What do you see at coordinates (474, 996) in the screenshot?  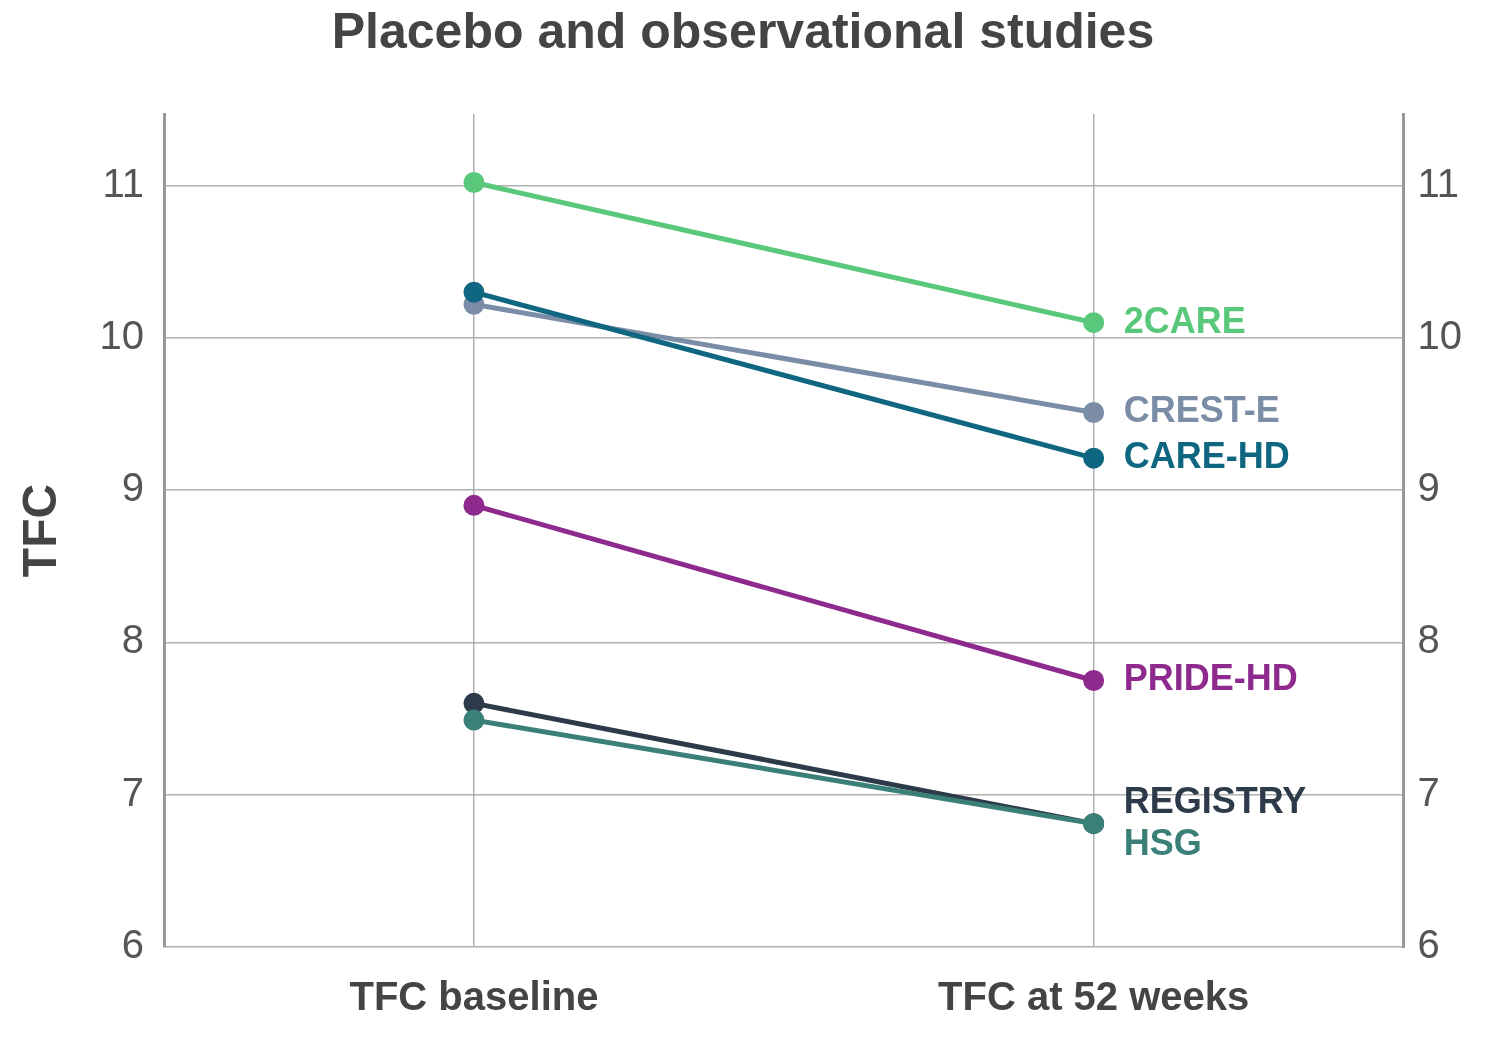 I see `x-tick-label: TFC baseline` at bounding box center [474, 996].